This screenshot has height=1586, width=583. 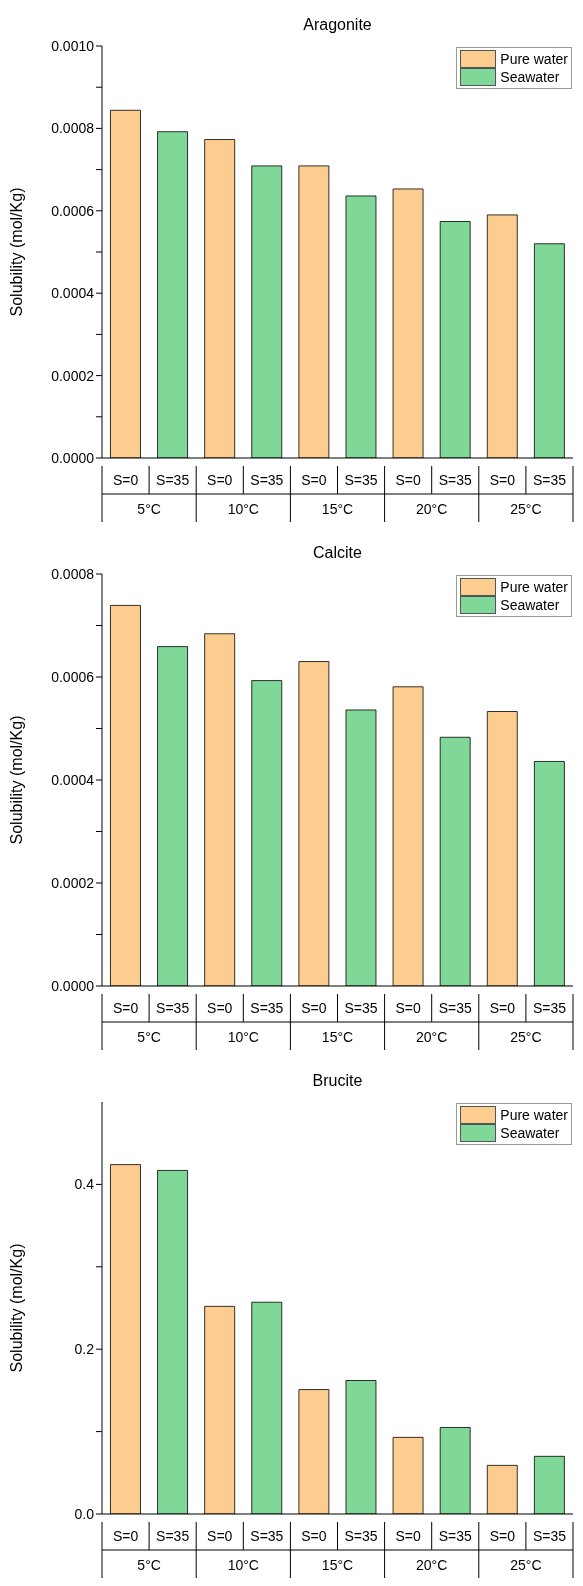 I want to click on chart-title: Aragonite, so click(x=337, y=25).